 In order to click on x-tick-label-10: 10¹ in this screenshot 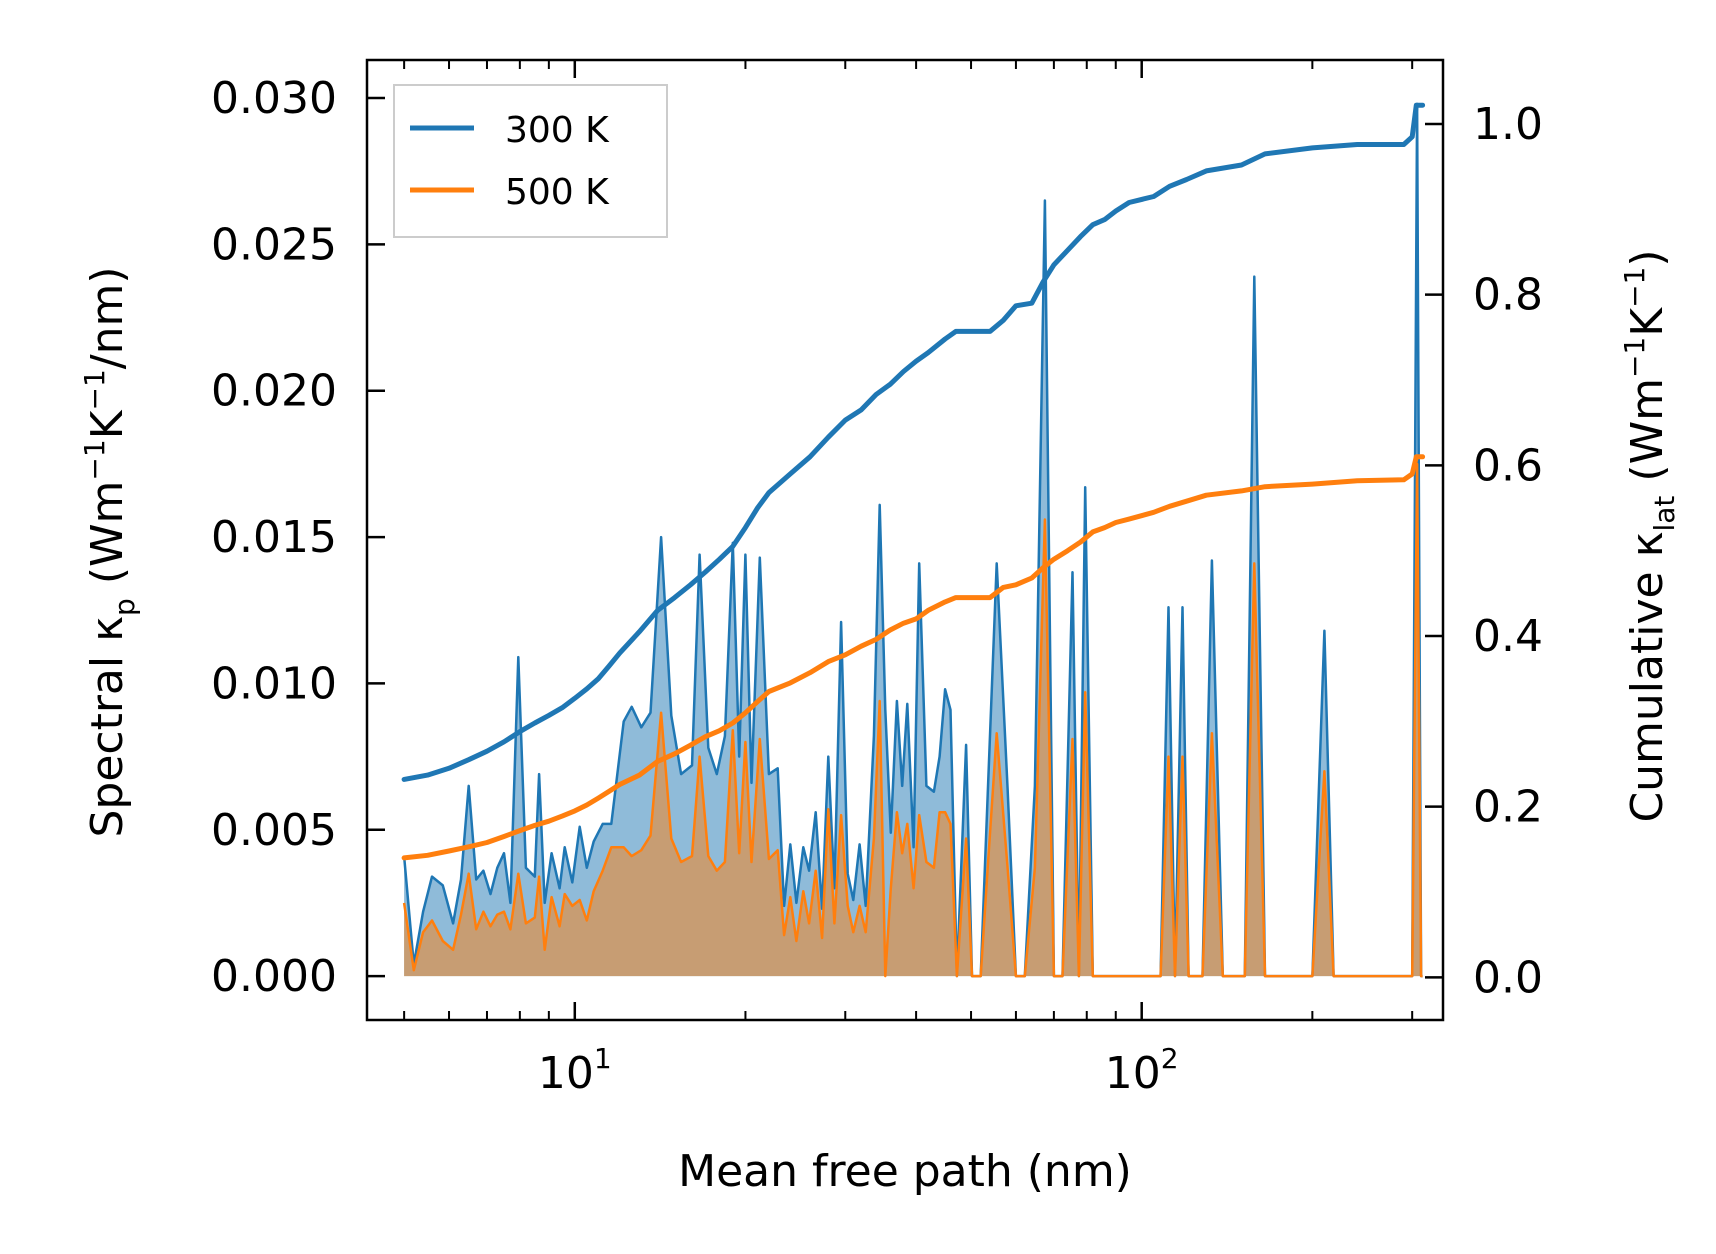, I will do `click(575, 1070)`.